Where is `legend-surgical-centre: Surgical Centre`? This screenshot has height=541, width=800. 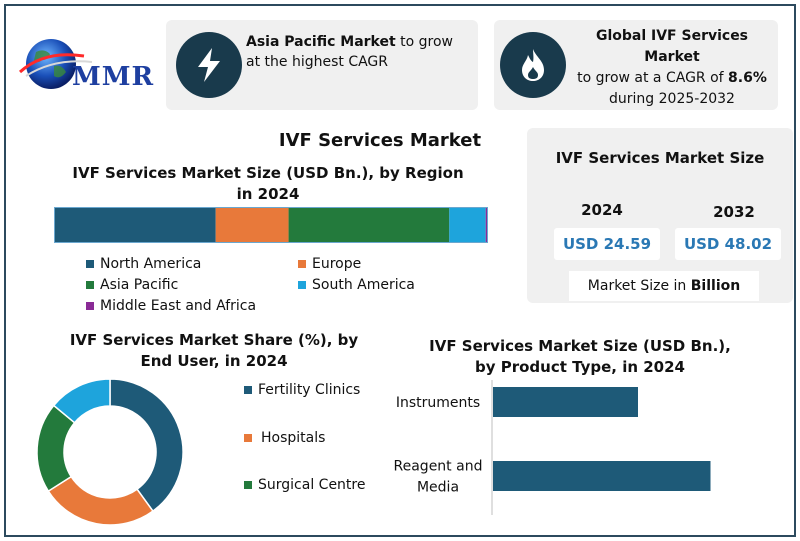
legend-surgical-centre: Surgical Centre is located at coordinates (304, 485).